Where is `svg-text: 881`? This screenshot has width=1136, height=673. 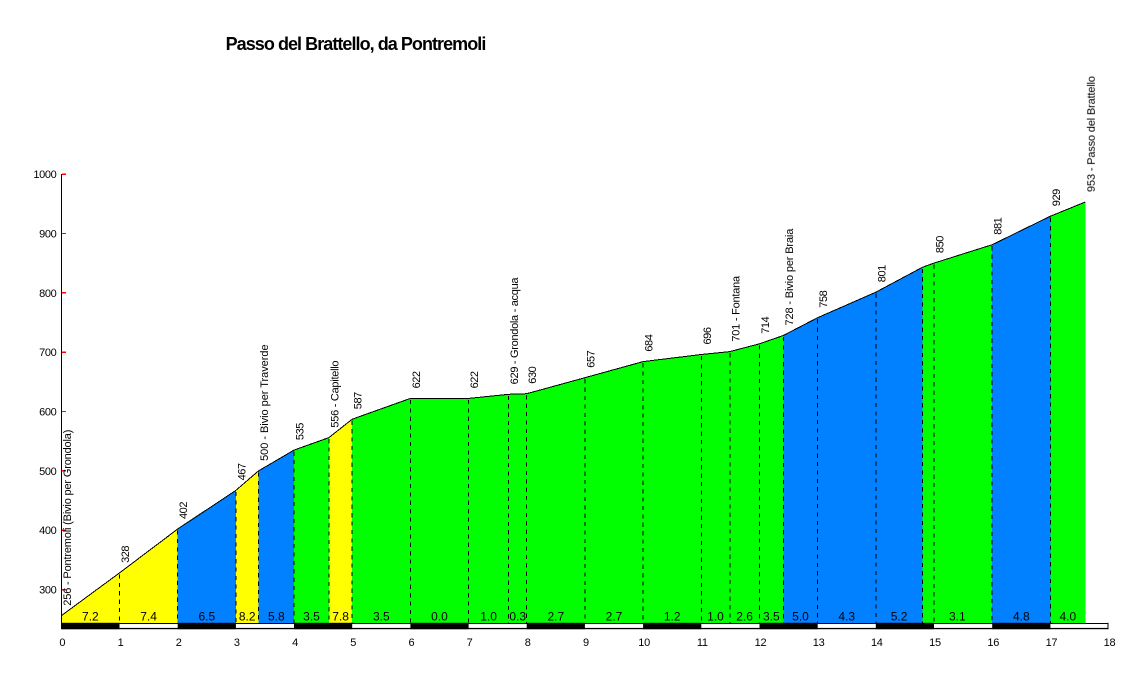 svg-text: 881 is located at coordinates (999, 225).